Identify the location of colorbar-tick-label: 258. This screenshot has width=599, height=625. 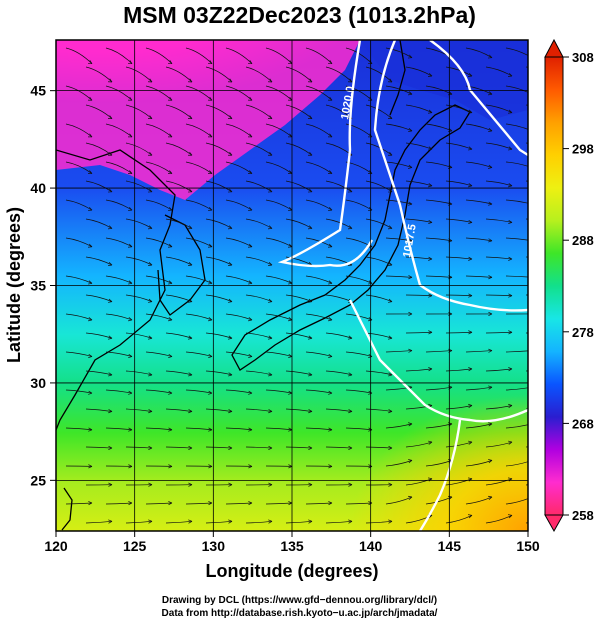
(583, 515).